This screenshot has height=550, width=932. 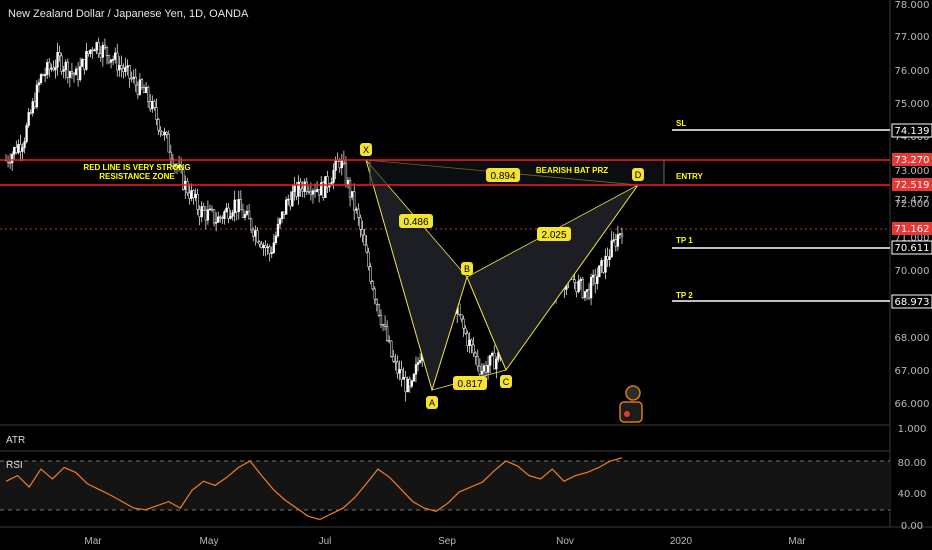 What do you see at coordinates (912, 371) in the screenshot?
I see `price-tick-label: 67.000` at bounding box center [912, 371].